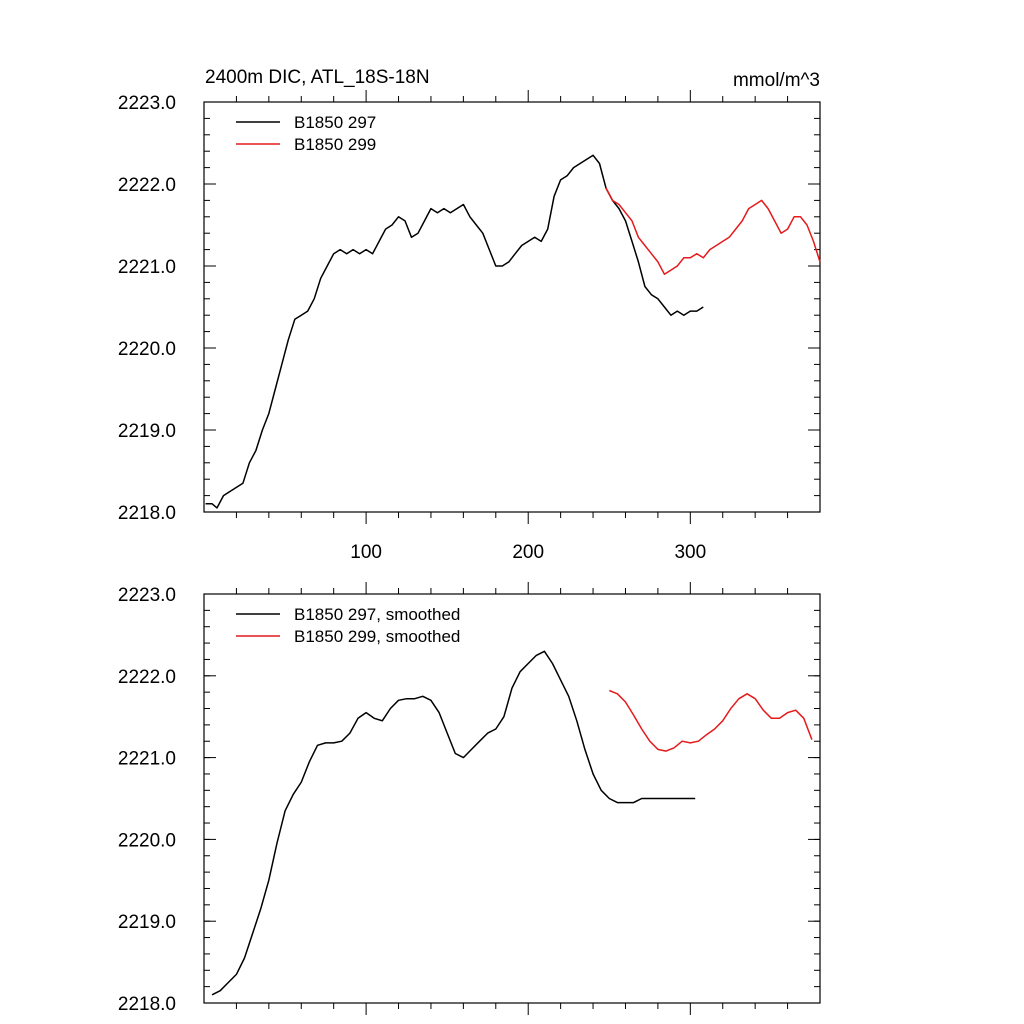 This screenshot has width=1024, height=1024. I want to click on units-label: mmol/m^3, so click(776, 80).